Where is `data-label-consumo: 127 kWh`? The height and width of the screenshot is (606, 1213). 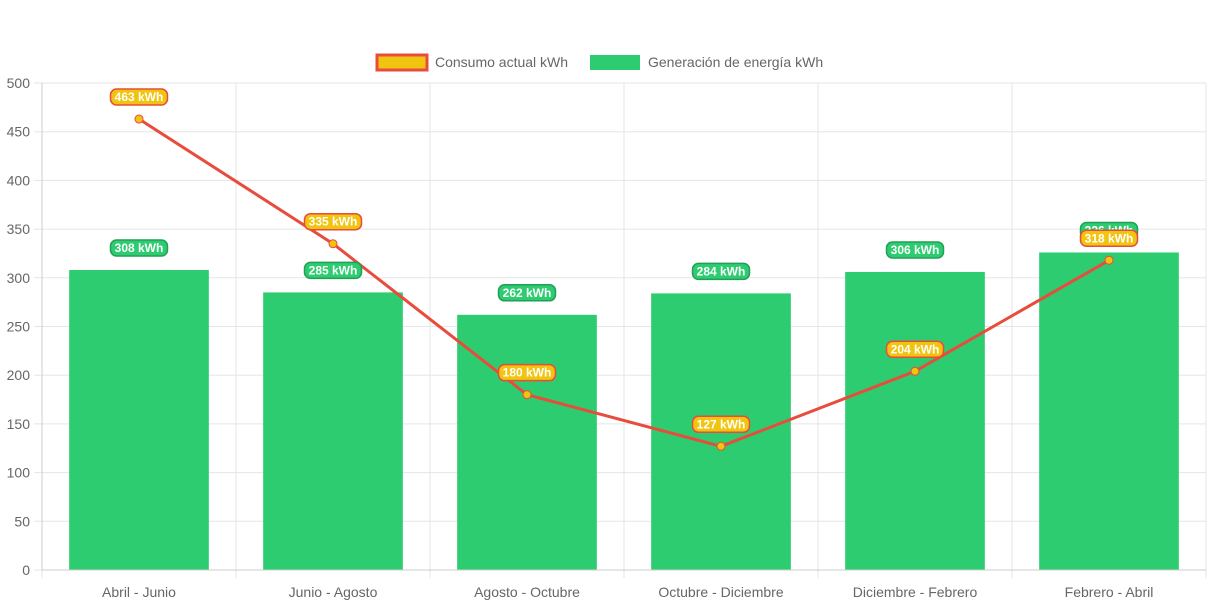 data-label-consumo: 127 kWh is located at coordinates (721, 424).